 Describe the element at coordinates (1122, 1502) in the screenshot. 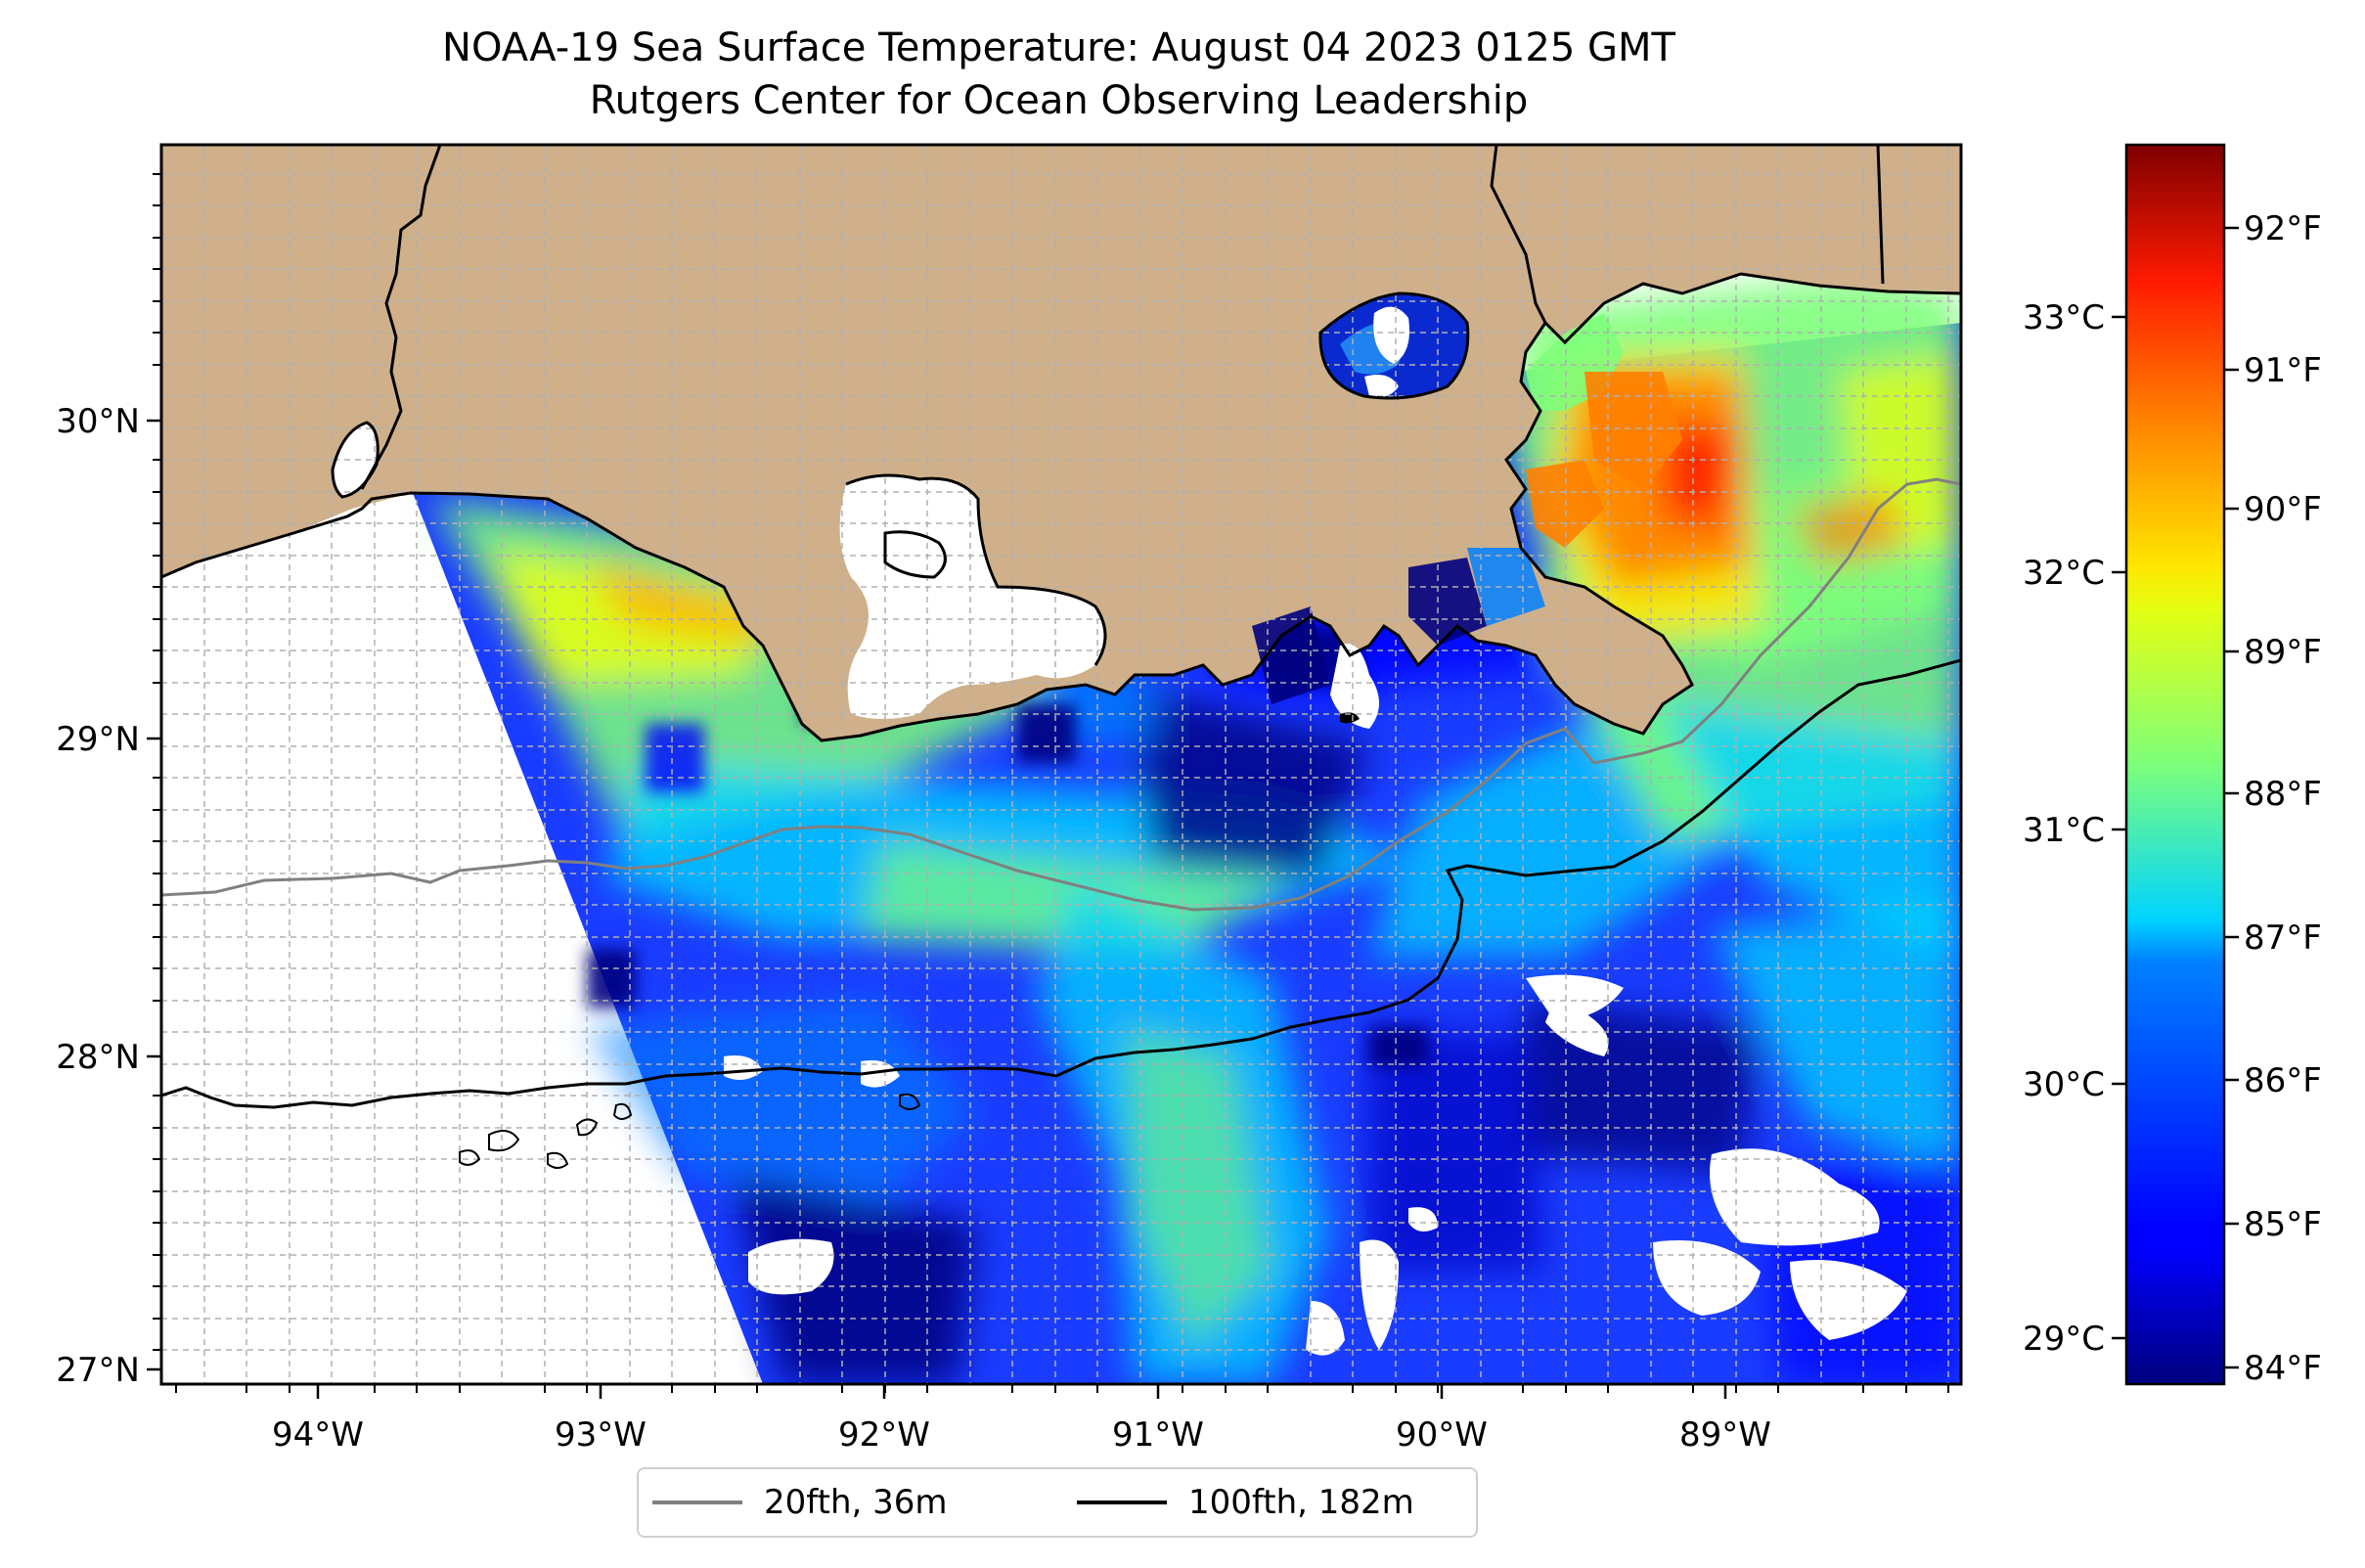

I see `legend-swatch-black-line` at that location.